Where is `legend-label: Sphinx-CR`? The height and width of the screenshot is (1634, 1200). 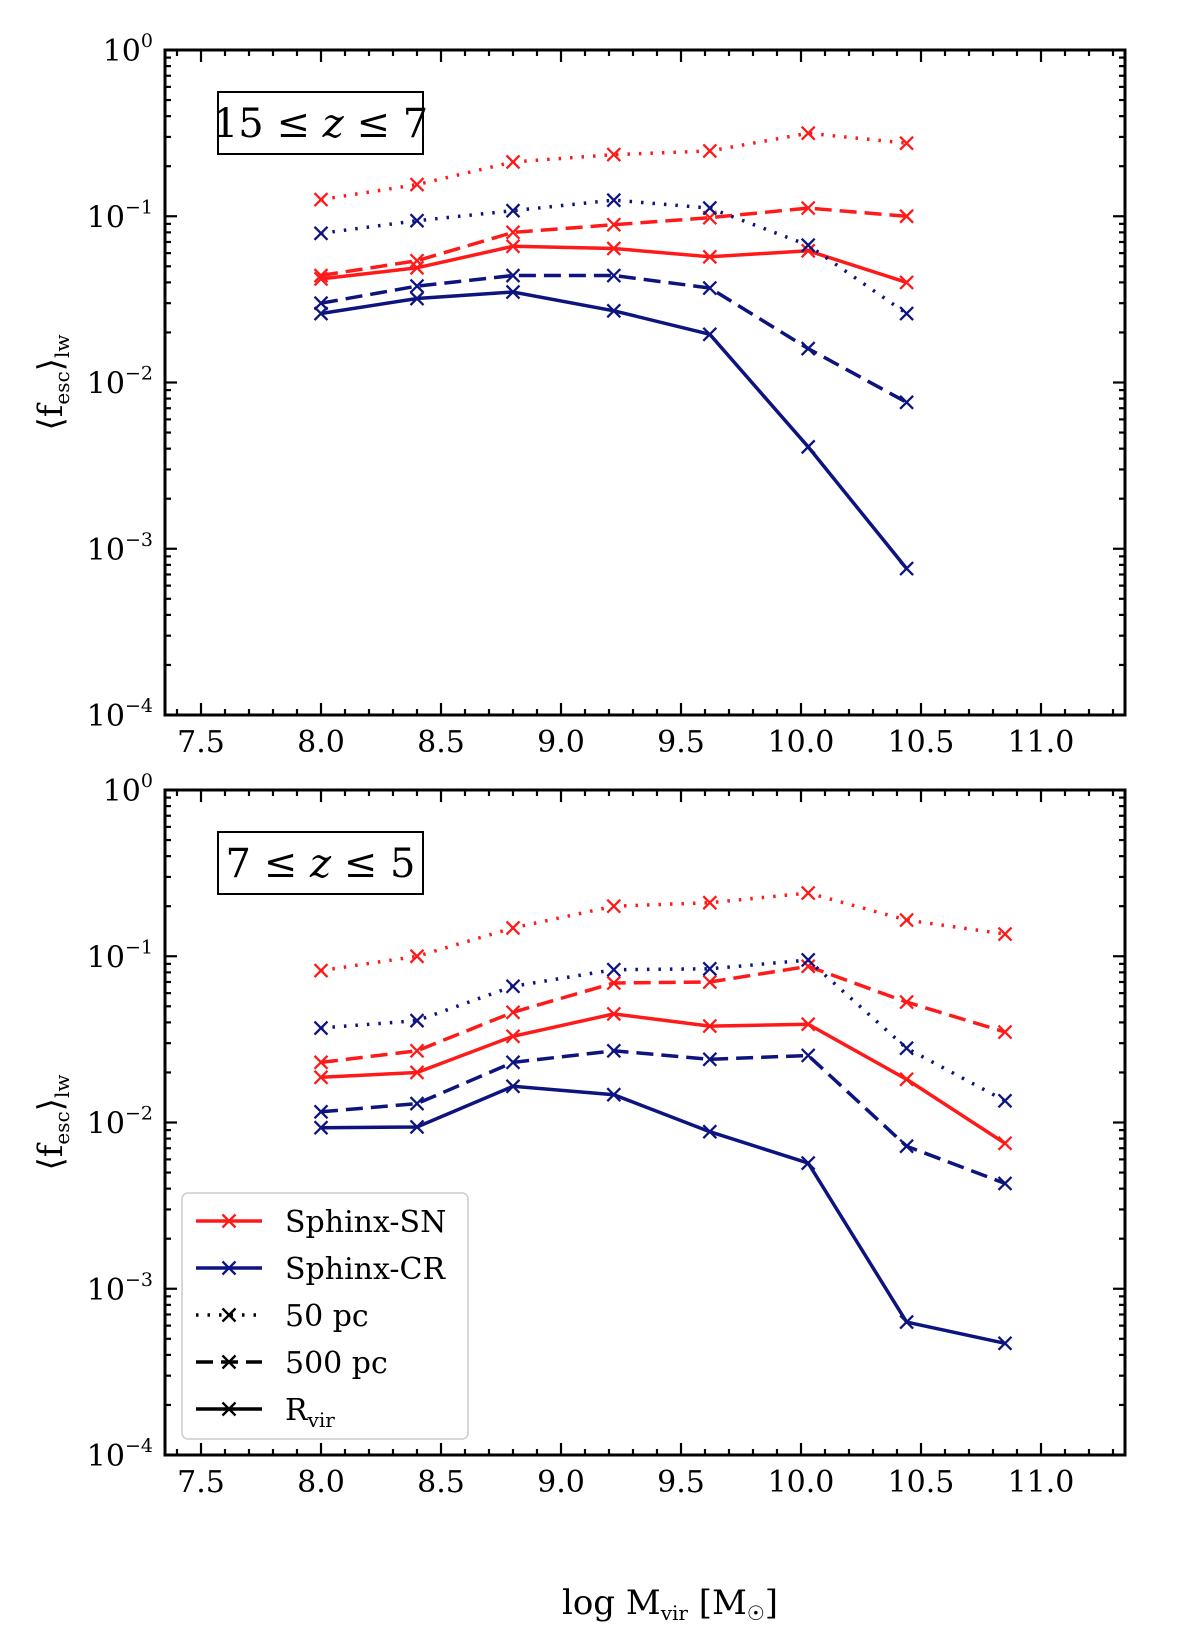
legend-label: Sphinx-CR is located at coordinates (365, 1269).